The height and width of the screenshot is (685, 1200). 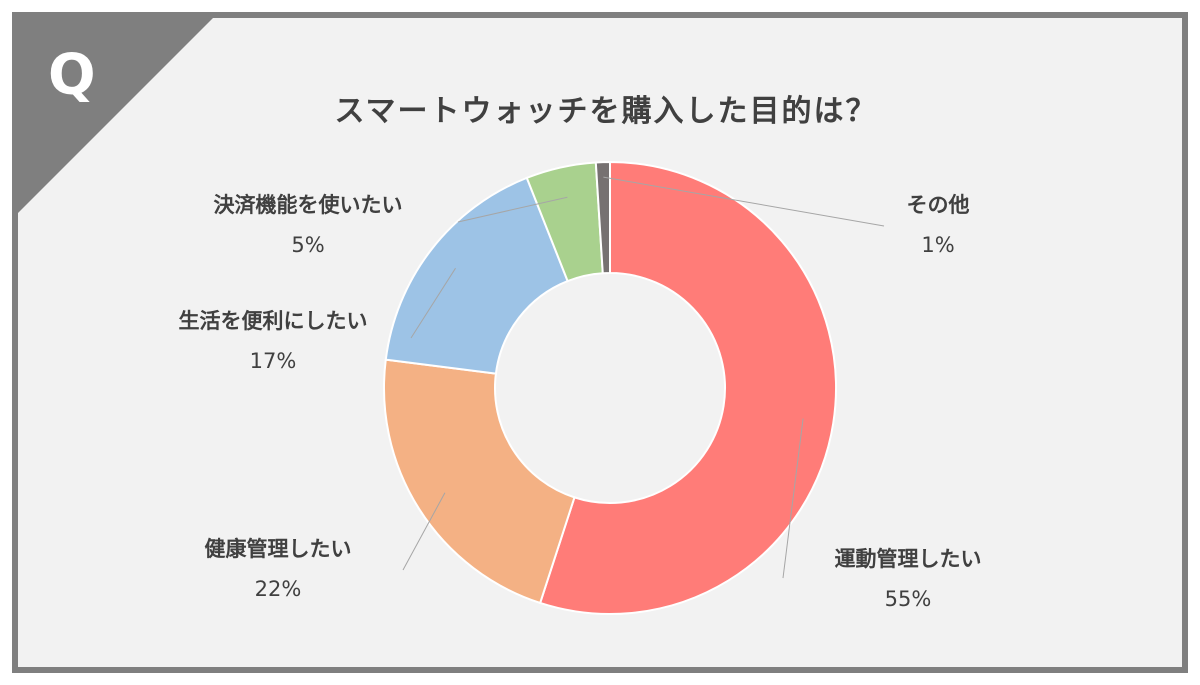 I want to click on question-letter: Q, so click(x=72, y=75).